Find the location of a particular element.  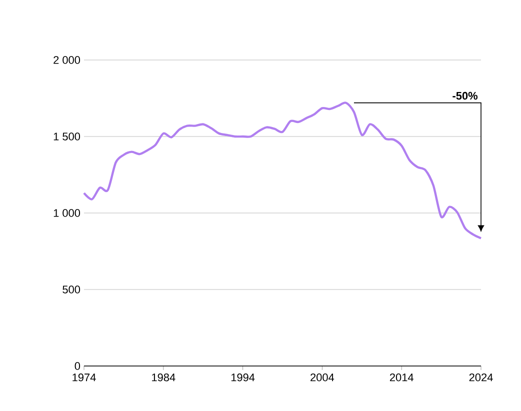

y-tick-label: 500 is located at coordinates (71, 290).